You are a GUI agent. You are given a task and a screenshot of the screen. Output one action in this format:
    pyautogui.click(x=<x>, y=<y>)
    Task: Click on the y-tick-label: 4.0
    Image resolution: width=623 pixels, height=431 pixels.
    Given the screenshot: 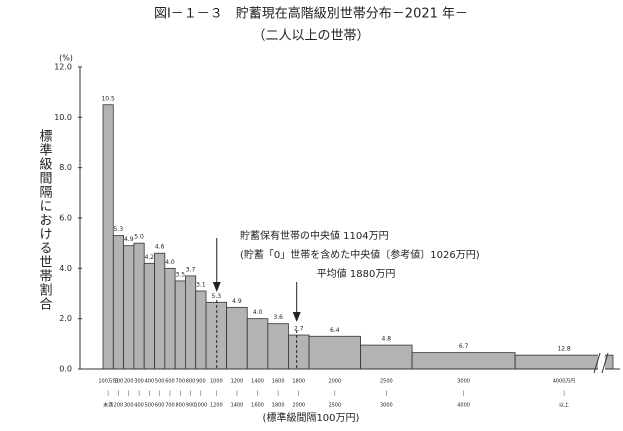 What is the action you would take?
    pyautogui.click(x=65, y=268)
    